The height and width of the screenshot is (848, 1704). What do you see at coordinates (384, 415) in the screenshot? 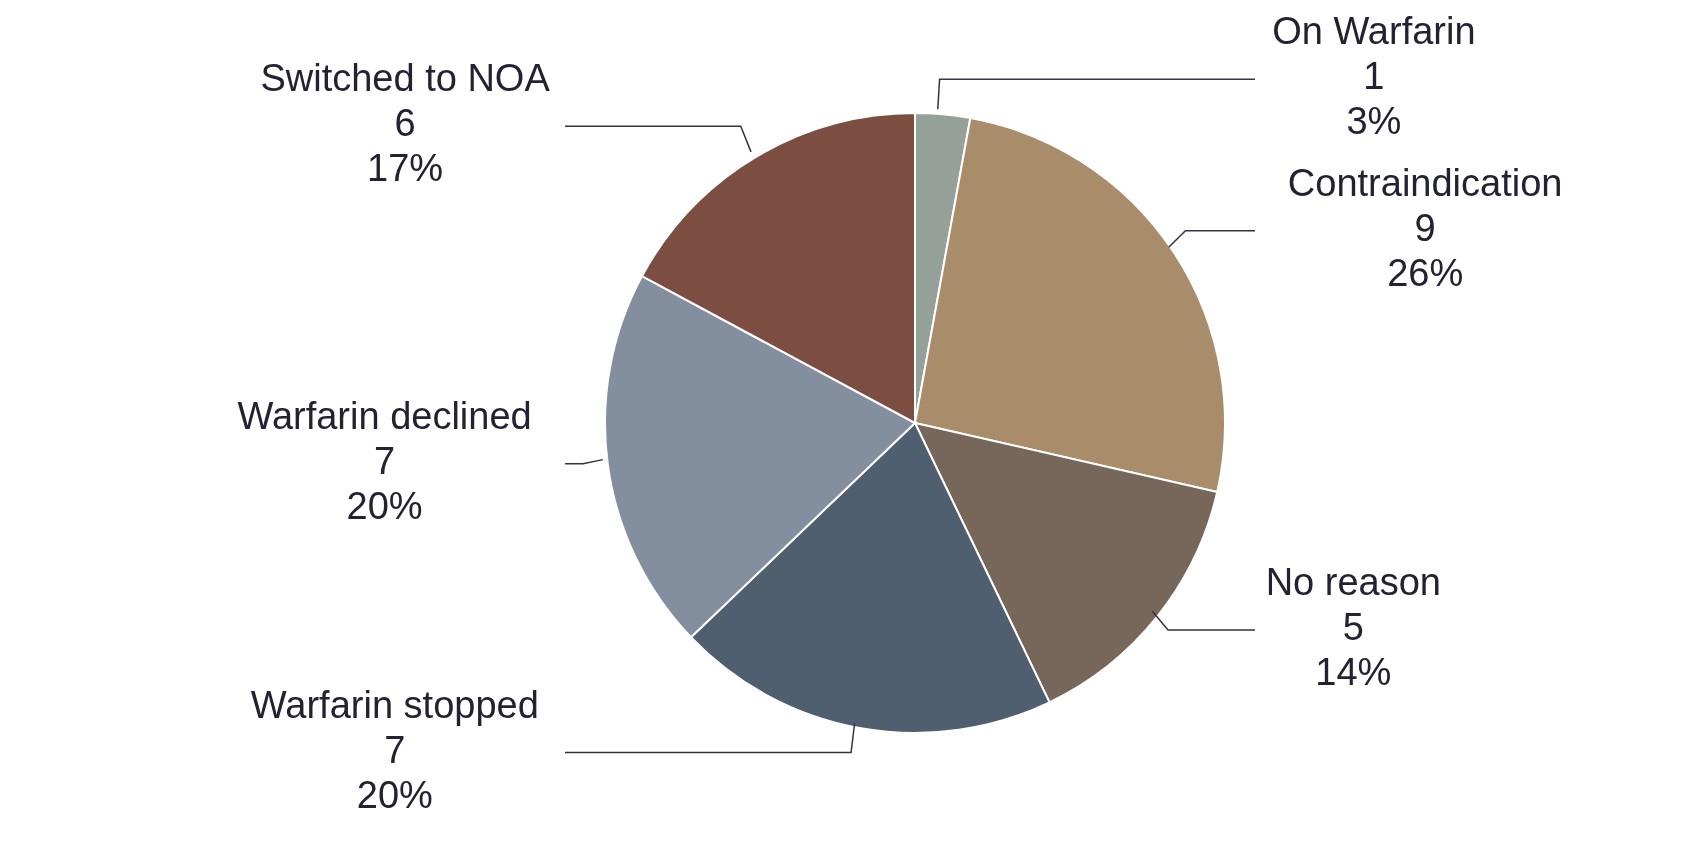
I see `slice-label: Warfarin declined` at bounding box center [384, 415].